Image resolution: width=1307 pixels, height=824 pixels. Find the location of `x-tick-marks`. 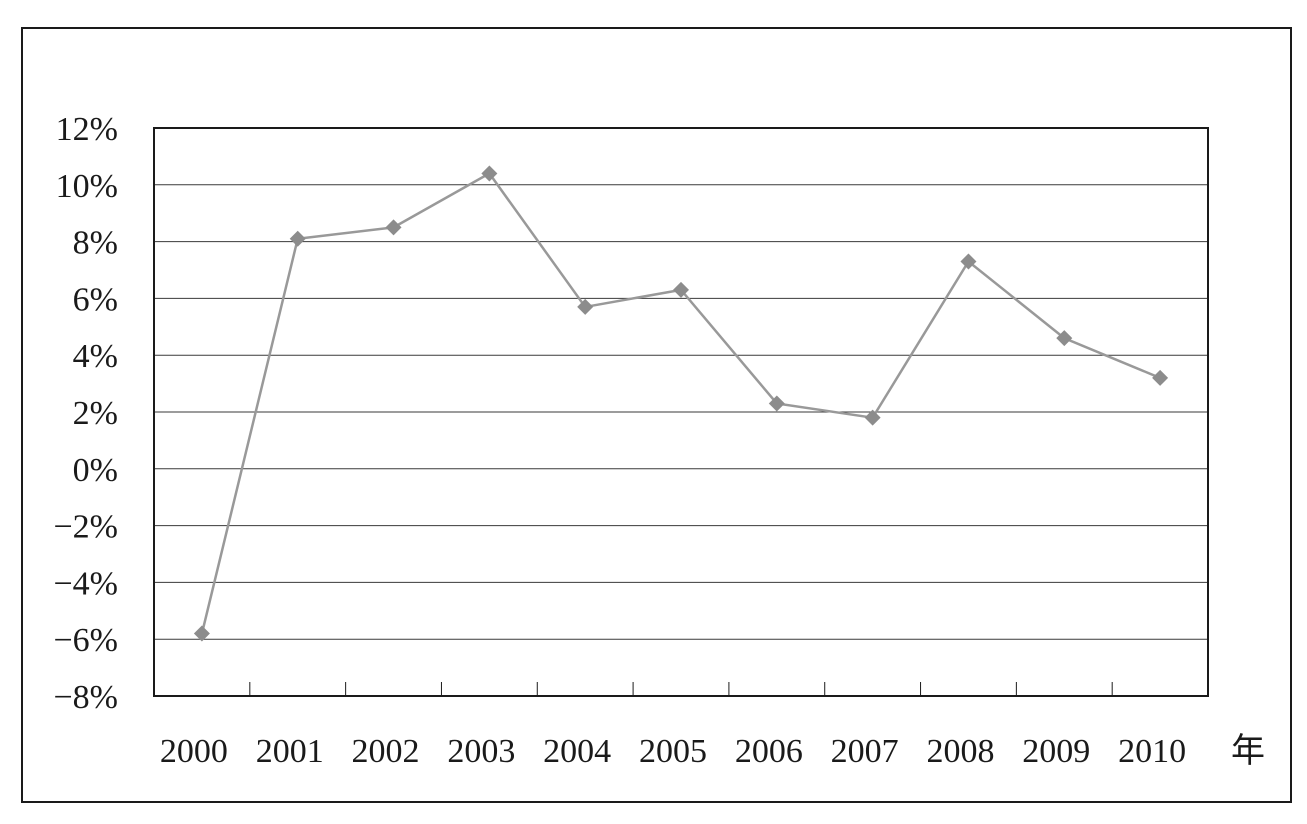

x-tick-marks is located at coordinates (681, 689).